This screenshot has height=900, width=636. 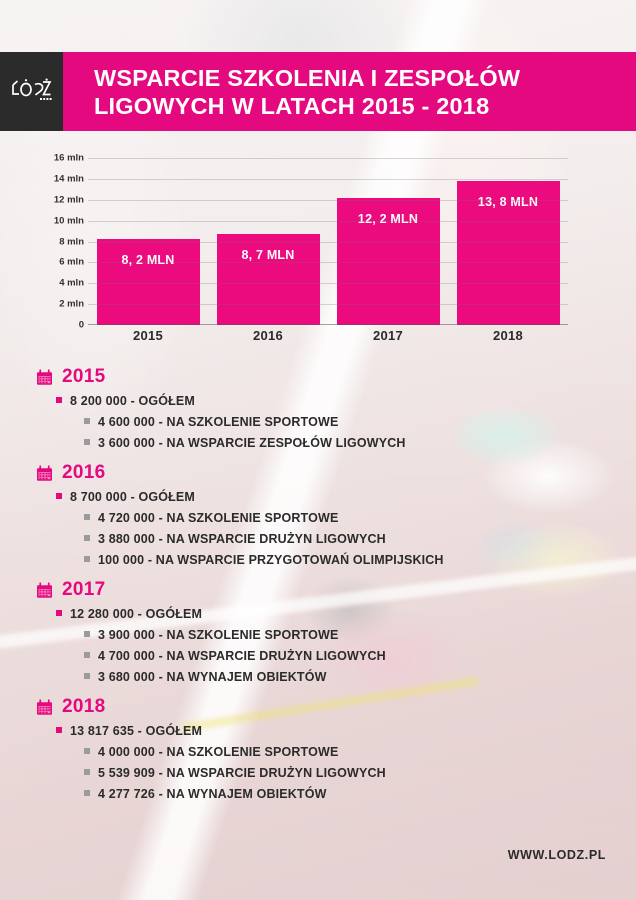 What do you see at coordinates (136, 731) in the screenshot?
I see `total-amount-text: 13 817 635 - OGÓŁEM` at bounding box center [136, 731].